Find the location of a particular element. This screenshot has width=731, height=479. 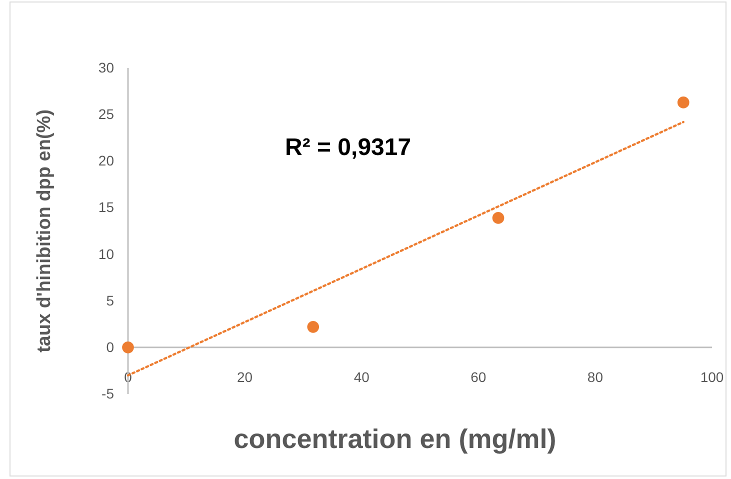

y-tick-label: 30 is located at coordinates (106, 67).